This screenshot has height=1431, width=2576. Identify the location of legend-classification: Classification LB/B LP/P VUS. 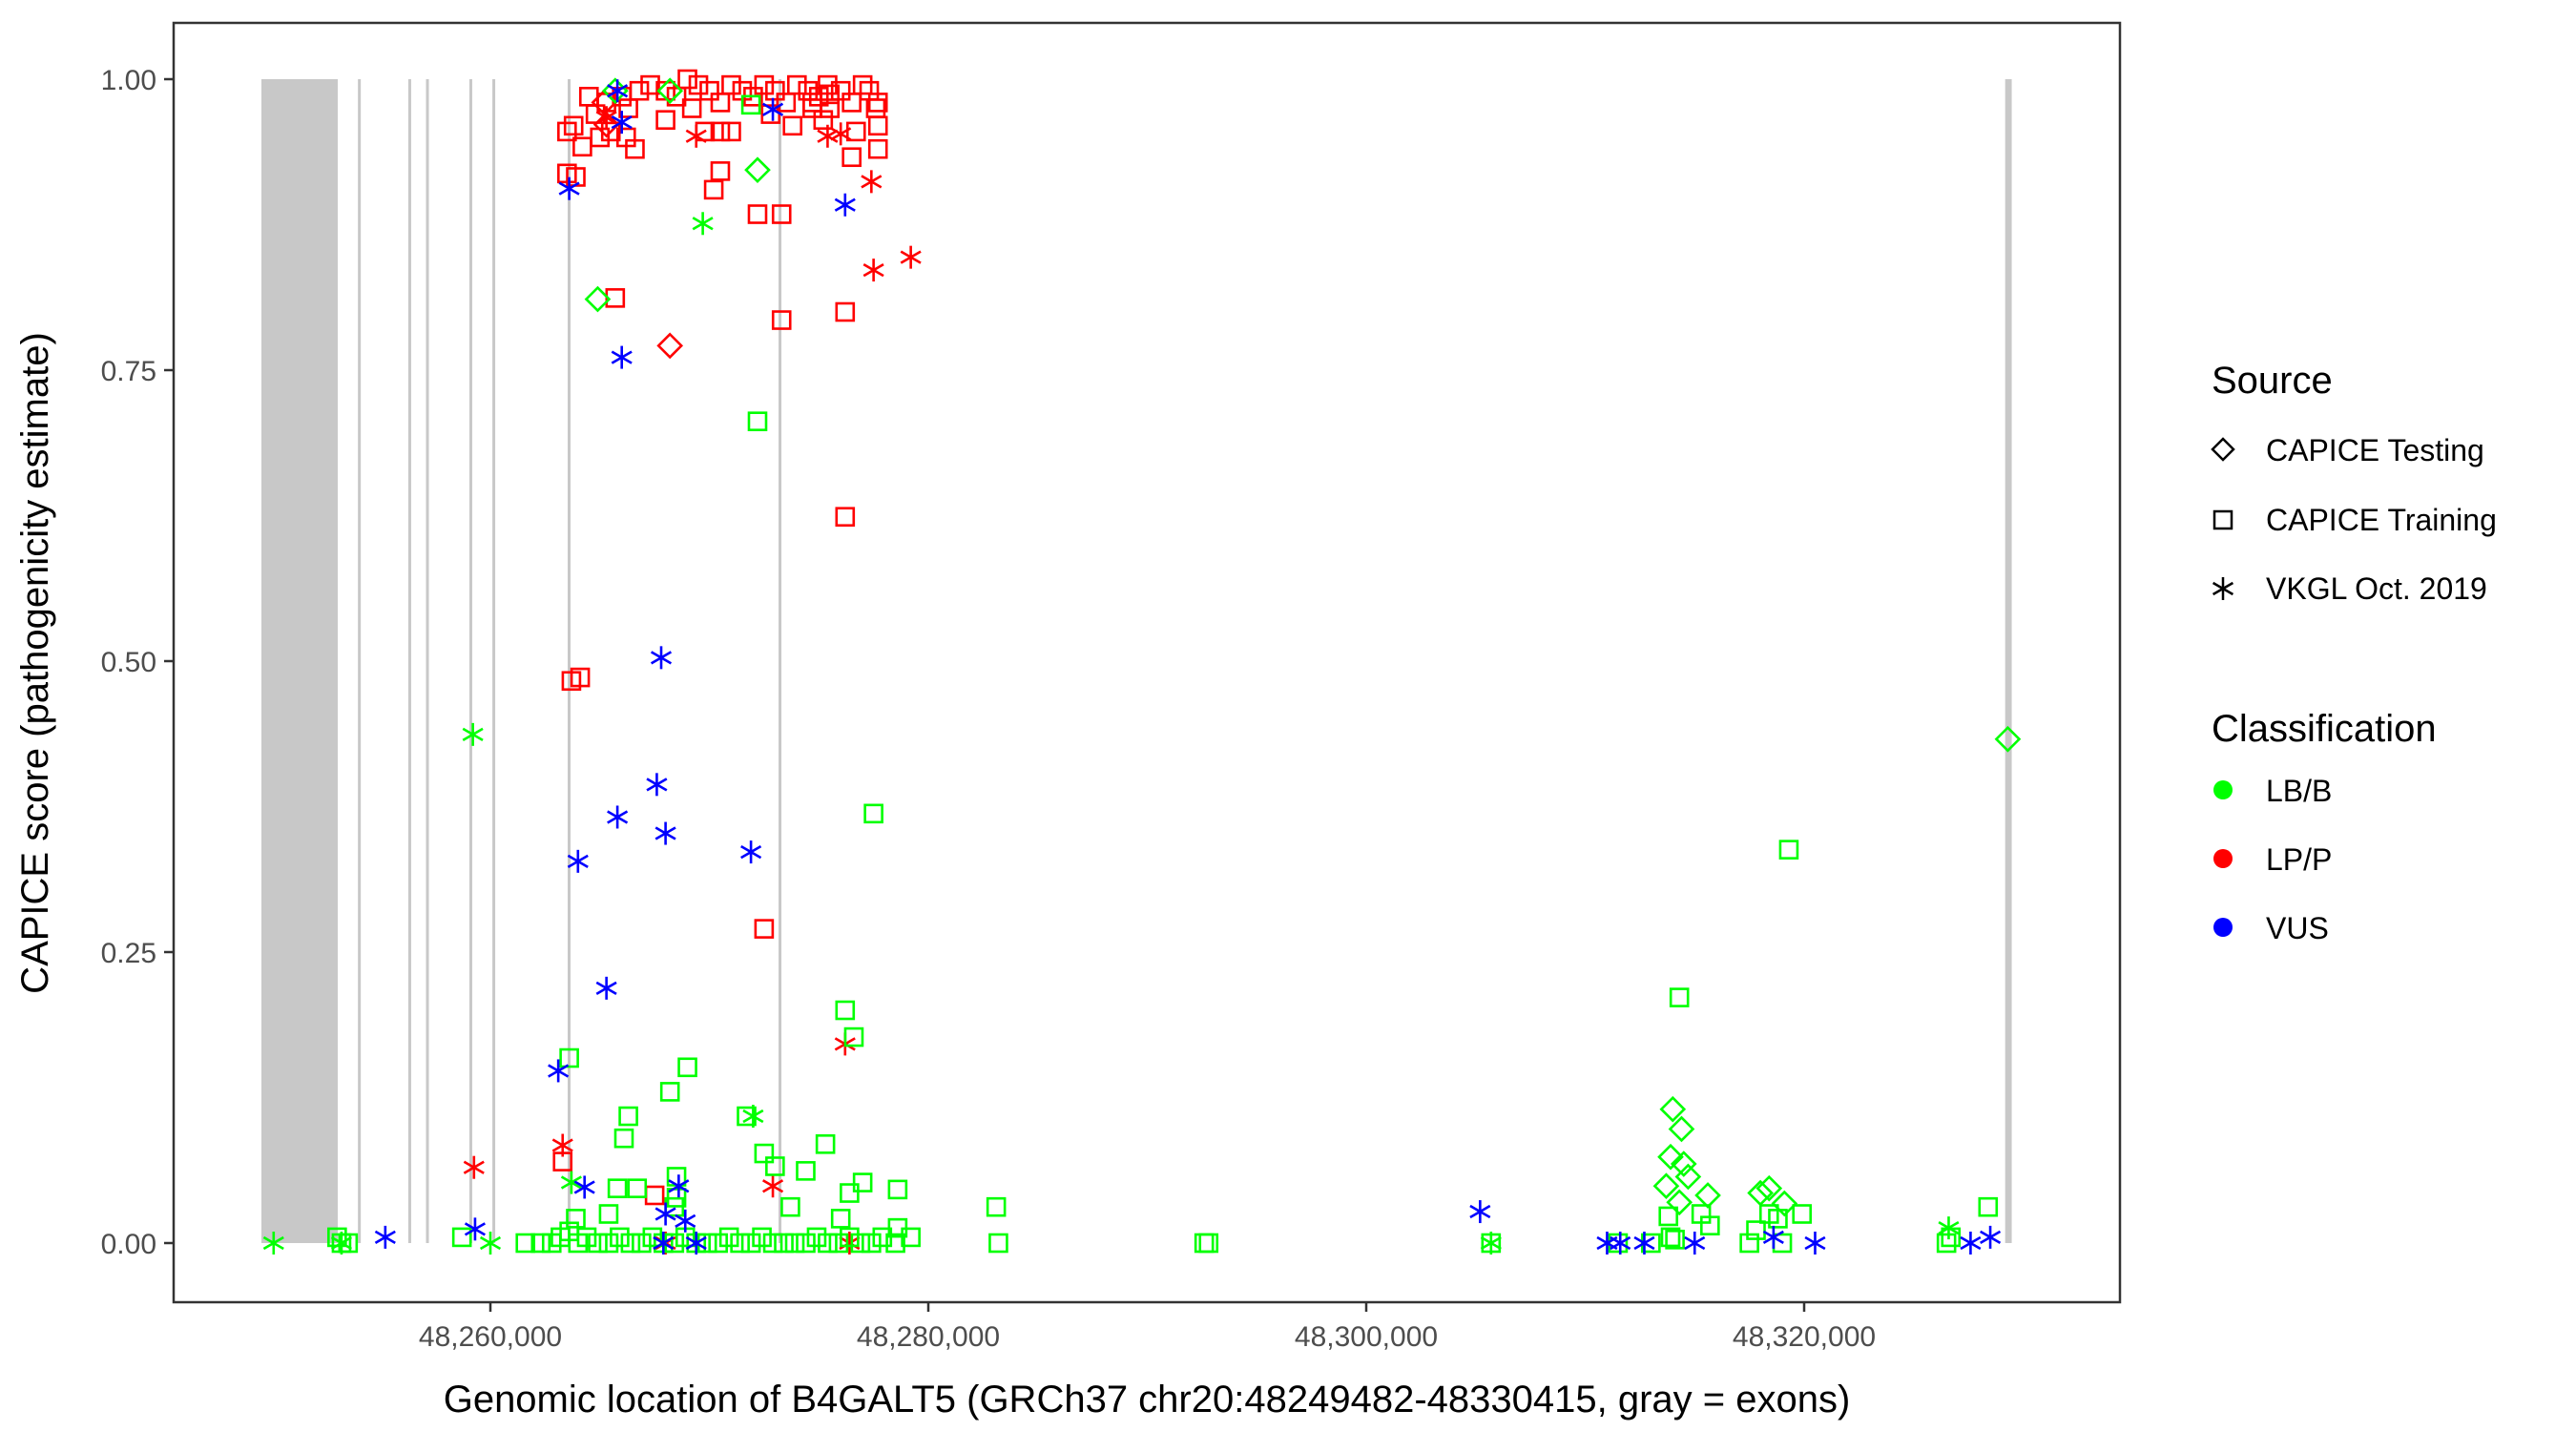
(2324, 826).